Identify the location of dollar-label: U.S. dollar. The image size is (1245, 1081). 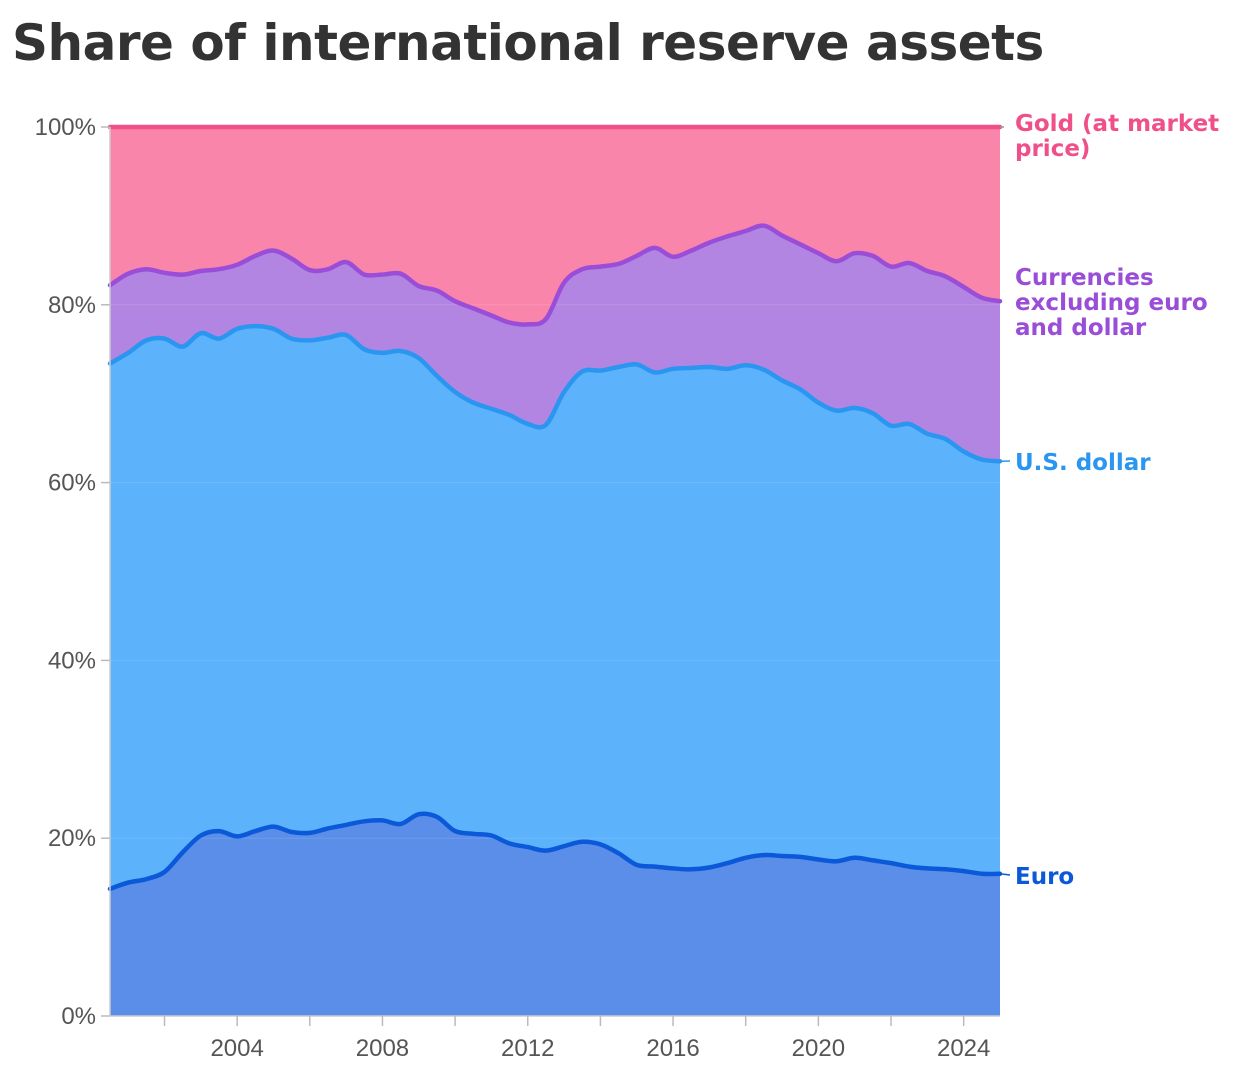
(1083, 463).